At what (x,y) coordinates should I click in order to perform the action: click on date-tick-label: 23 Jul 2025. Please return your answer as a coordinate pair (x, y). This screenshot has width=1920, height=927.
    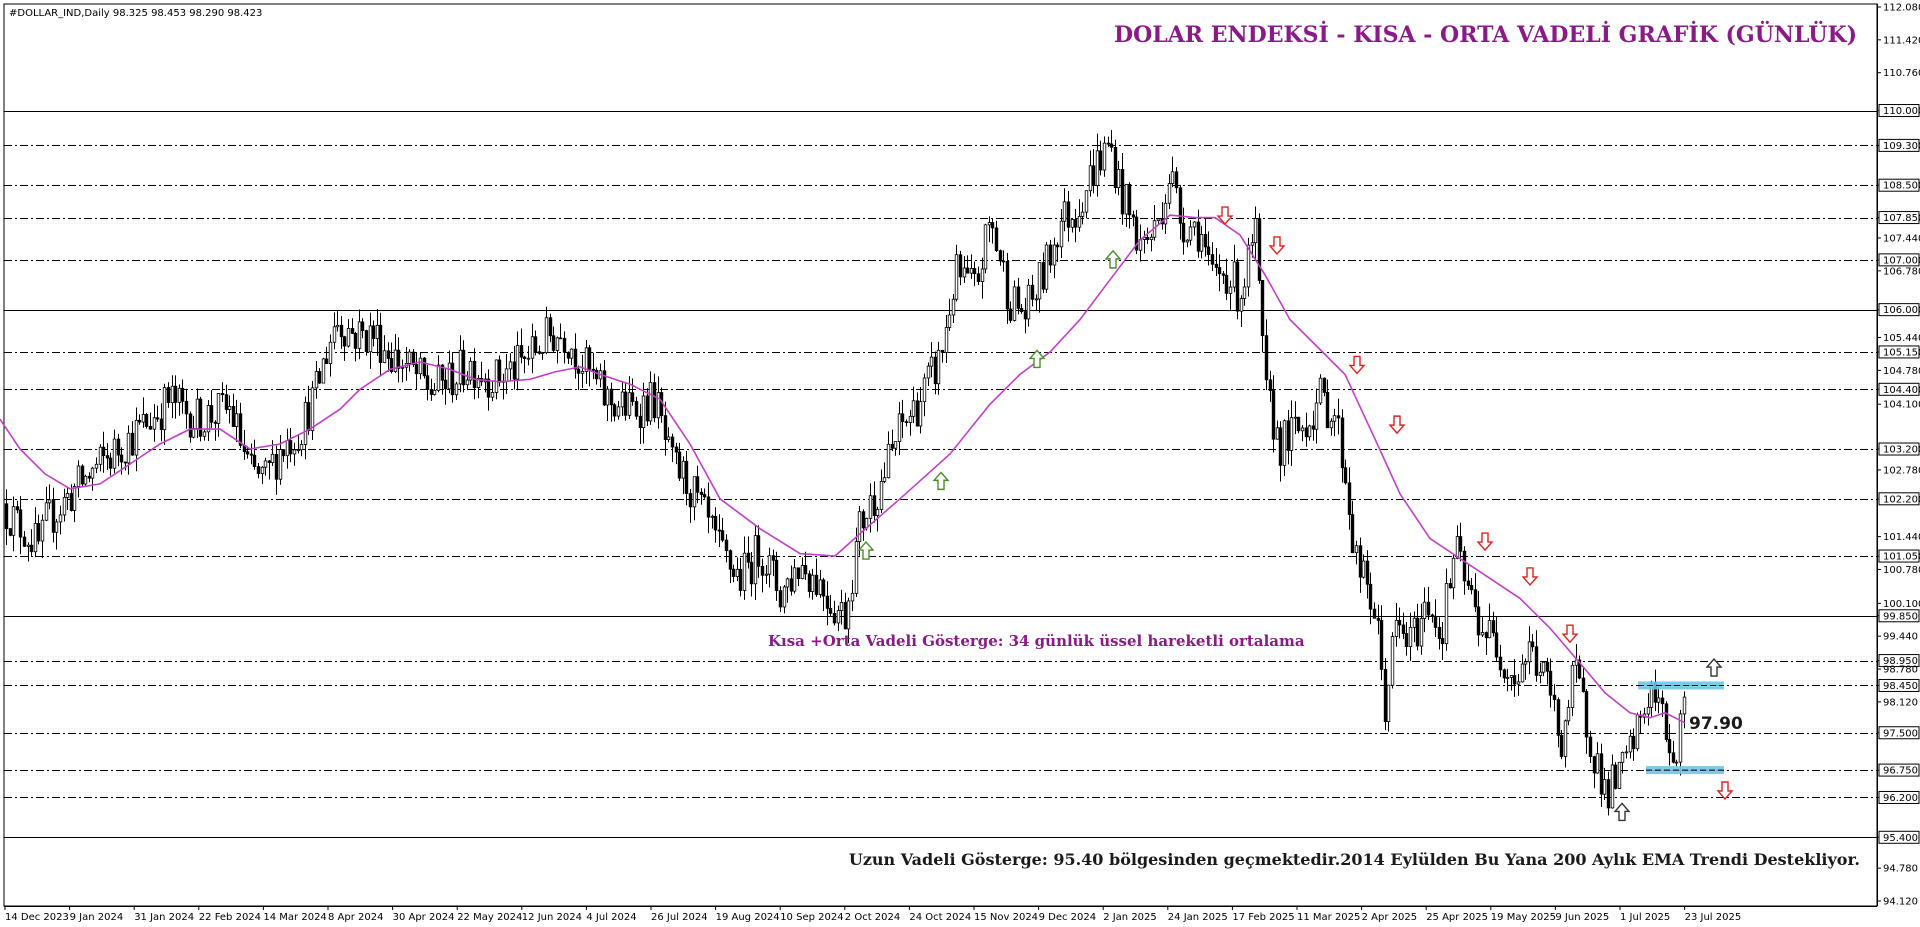
    Looking at the image, I should click on (1713, 917).